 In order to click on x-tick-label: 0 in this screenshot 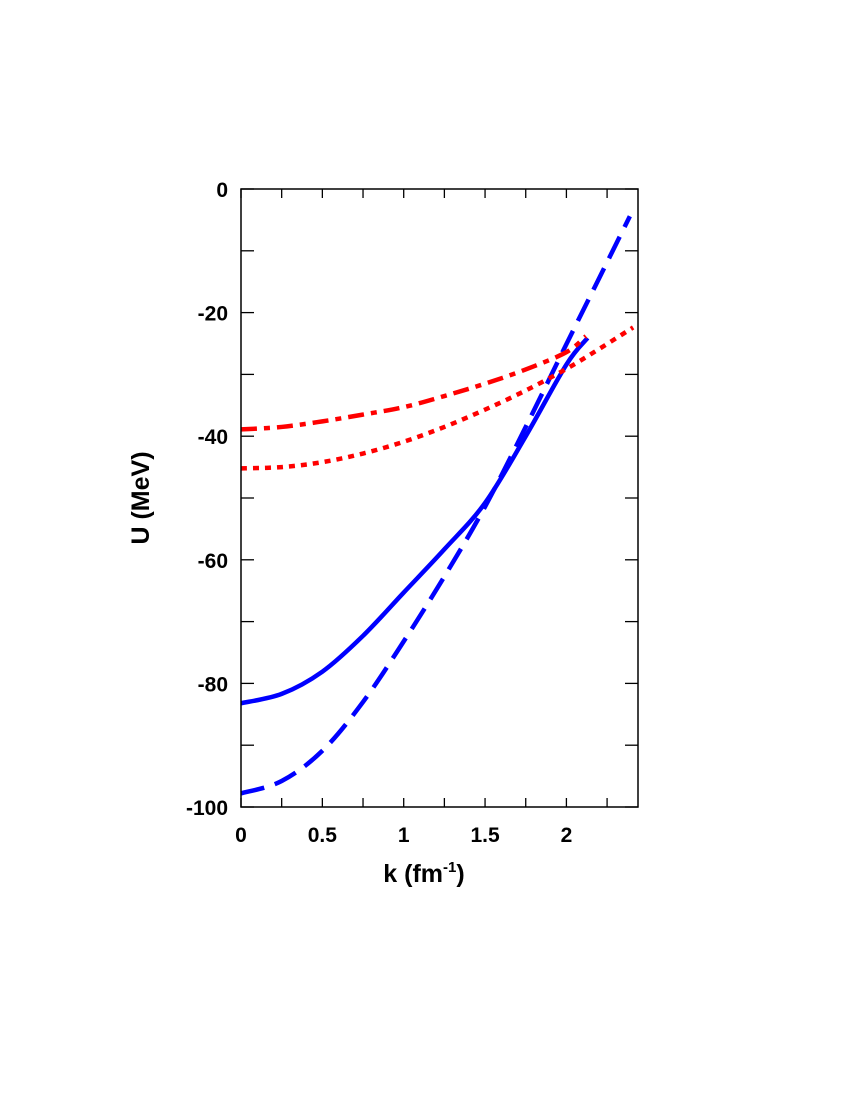, I will do `click(241, 835)`.